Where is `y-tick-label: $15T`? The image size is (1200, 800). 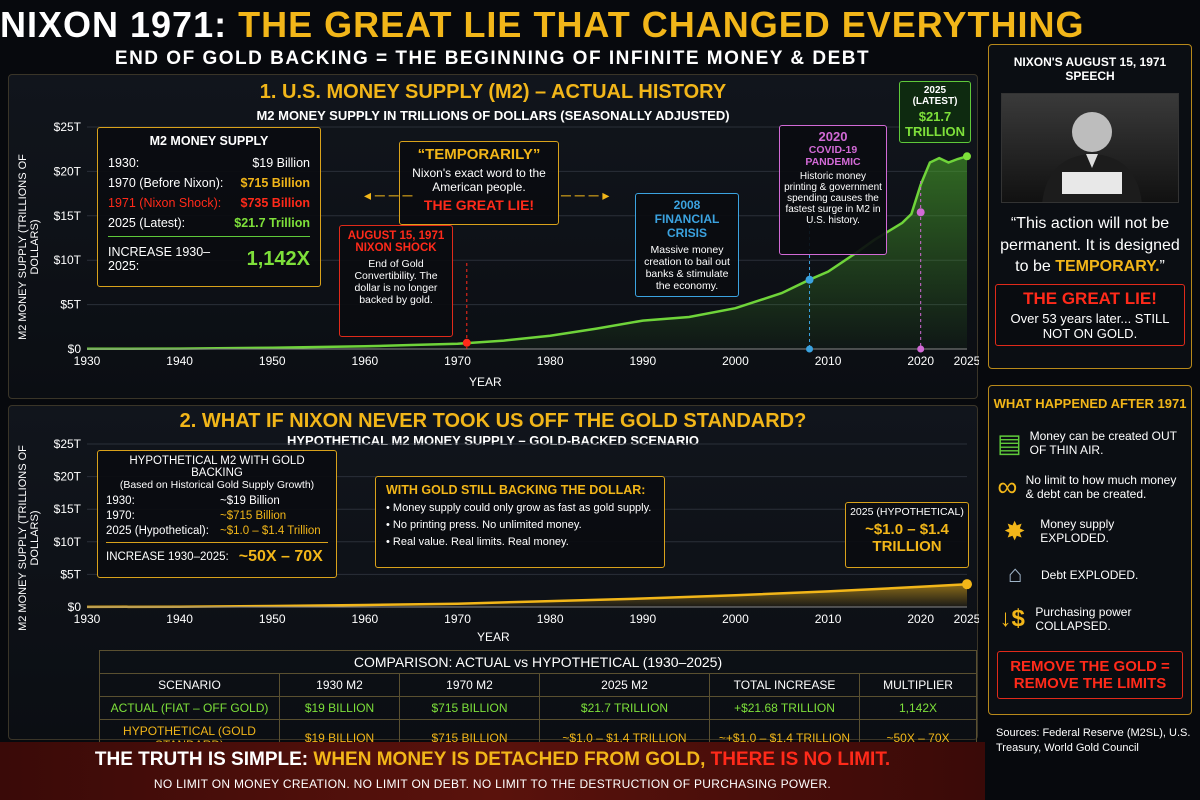 y-tick-label: $15T is located at coordinates (68, 216).